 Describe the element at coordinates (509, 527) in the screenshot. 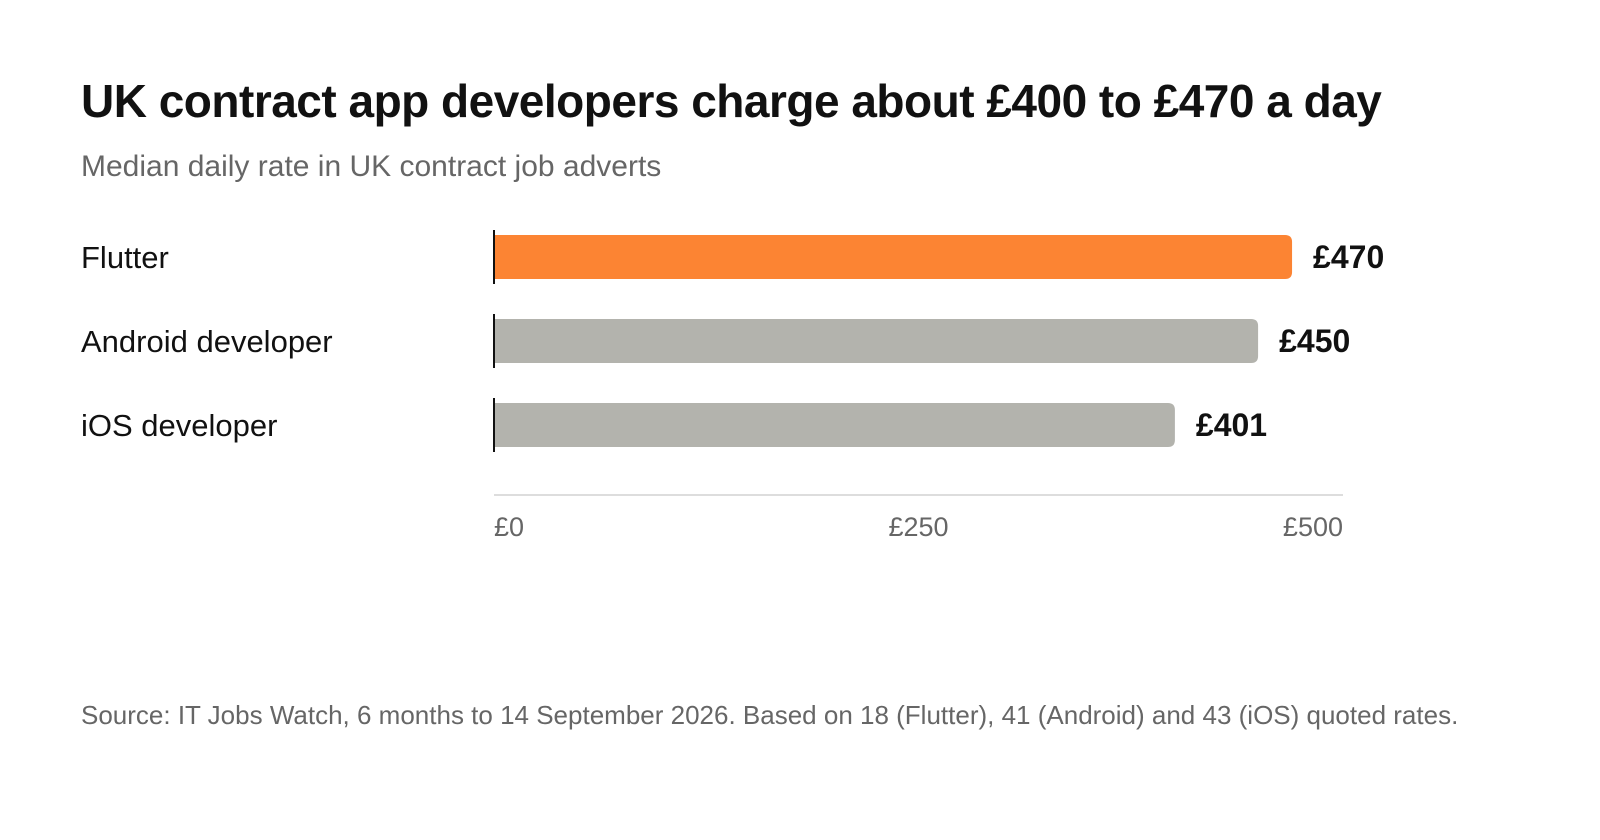

I see `x-tick-label-0: £0` at that location.